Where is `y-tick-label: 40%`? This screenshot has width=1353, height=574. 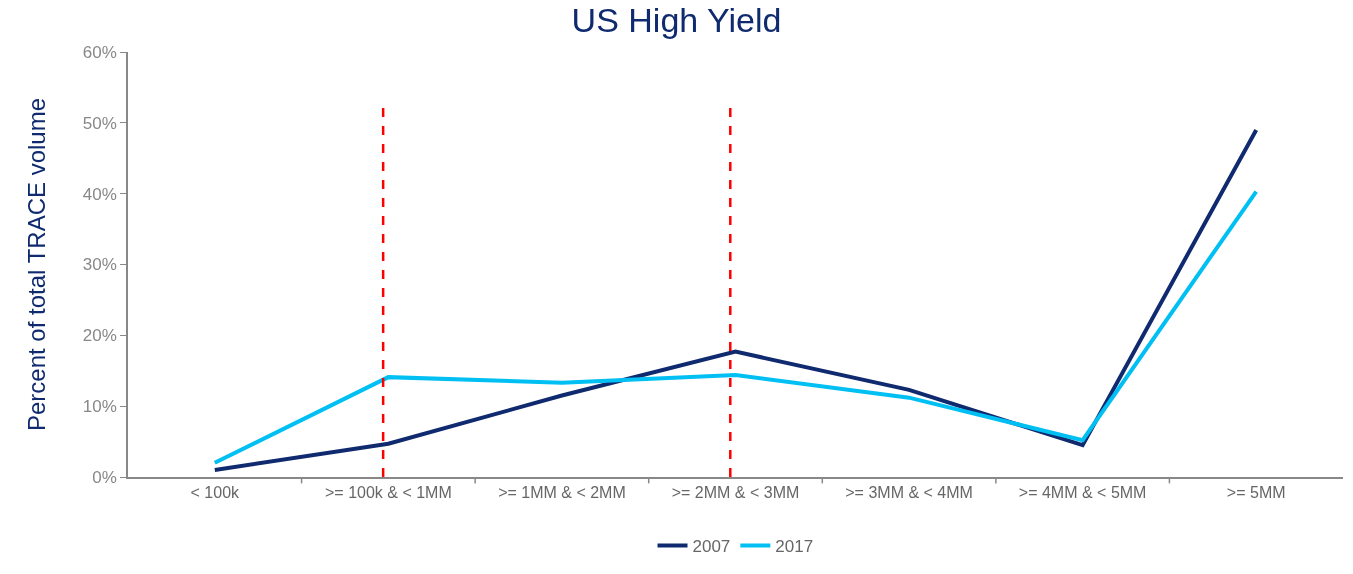
y-tick-label: 40% is located at coordinates (99, 194).